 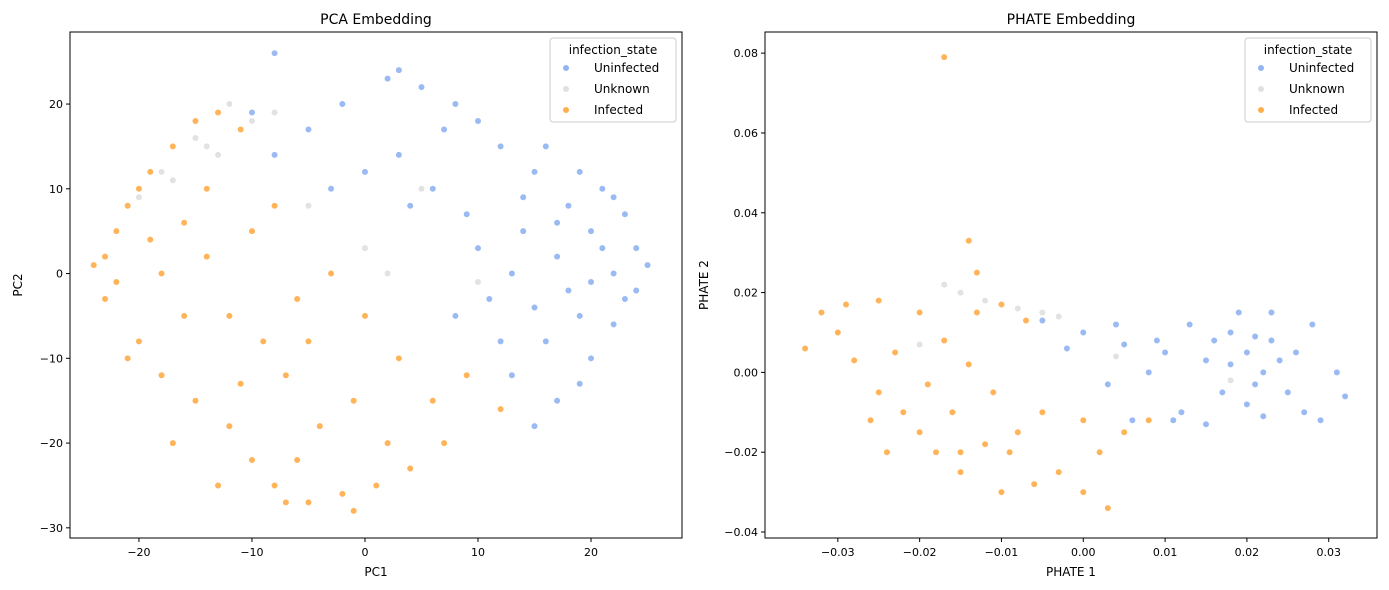 What do you see at coordinates (746, 53) in the screenshot?
I see `y-tick-label: 0.08` at bounding box center [746, 53].